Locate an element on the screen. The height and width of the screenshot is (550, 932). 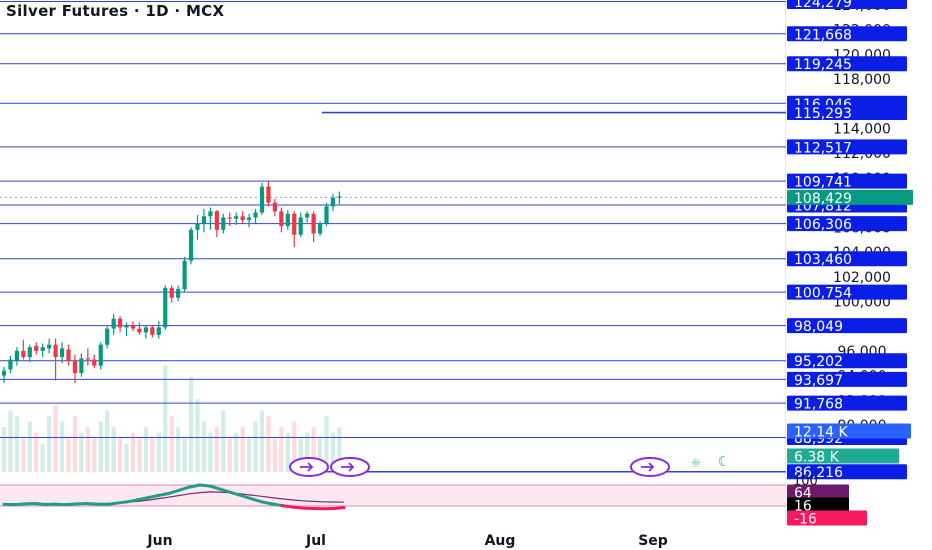
level-price-label: 119,245 is located at coordinates (823, 65).